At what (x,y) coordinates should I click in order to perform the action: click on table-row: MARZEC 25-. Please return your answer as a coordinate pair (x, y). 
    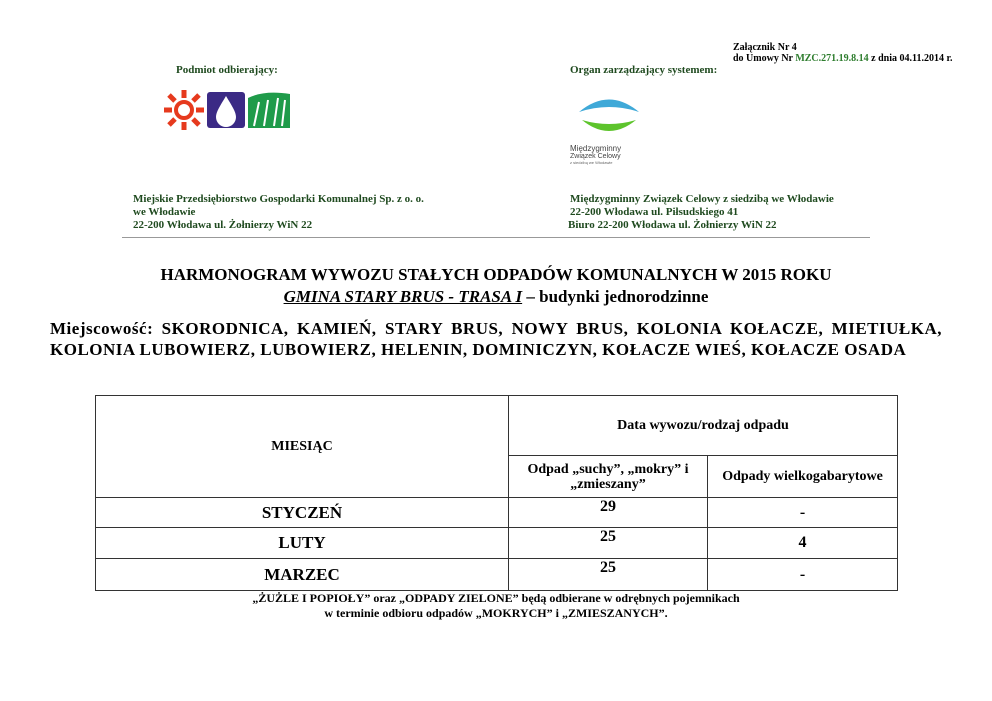
    Looking at the image, I should click on (496, 574).